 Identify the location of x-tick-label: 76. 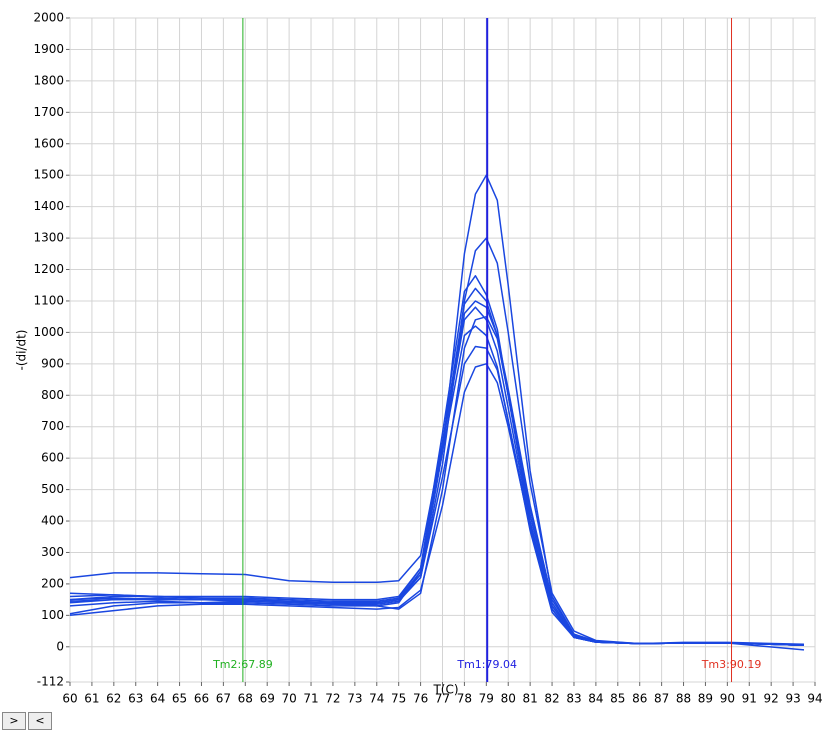
(420, 699).